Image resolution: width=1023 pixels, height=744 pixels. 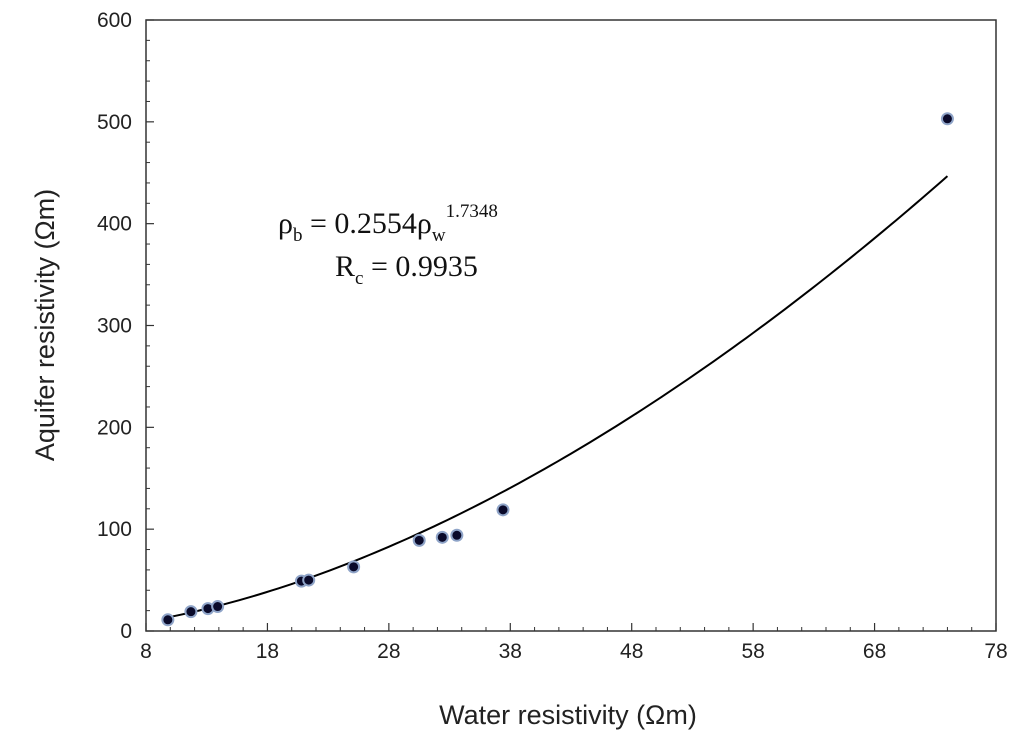 I want to click on x-tick-label: 38, so click(x=510, y=651).